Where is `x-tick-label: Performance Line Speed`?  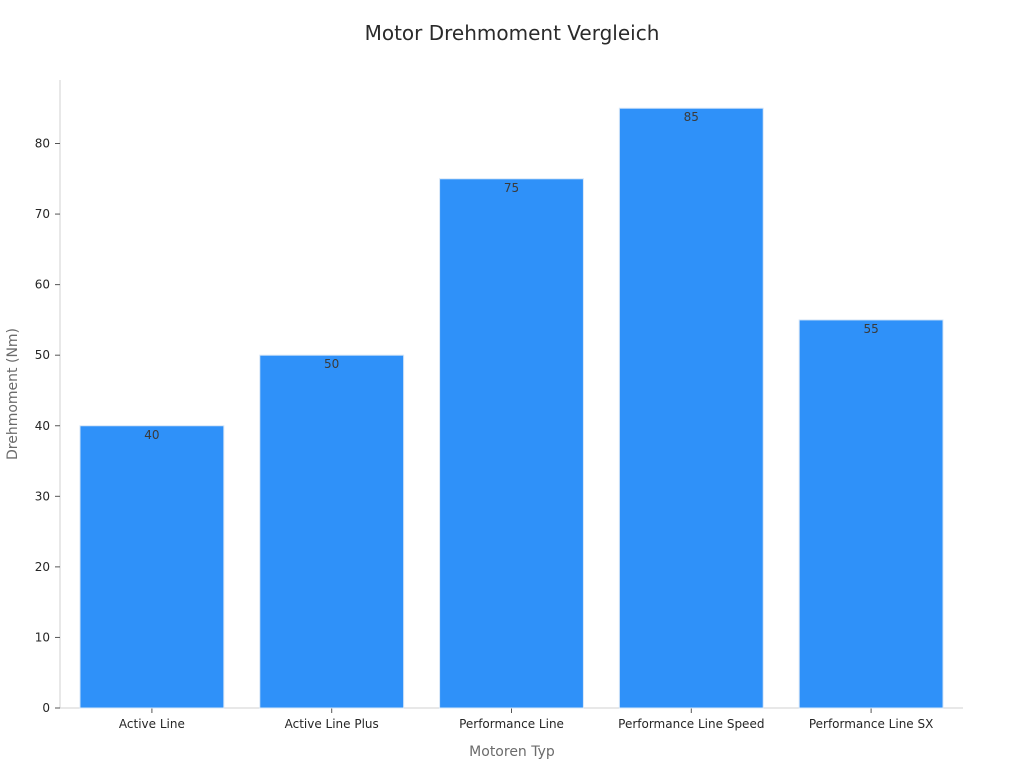
x-tick-label: Performance Line Speed is located at coordinates (691, 724).